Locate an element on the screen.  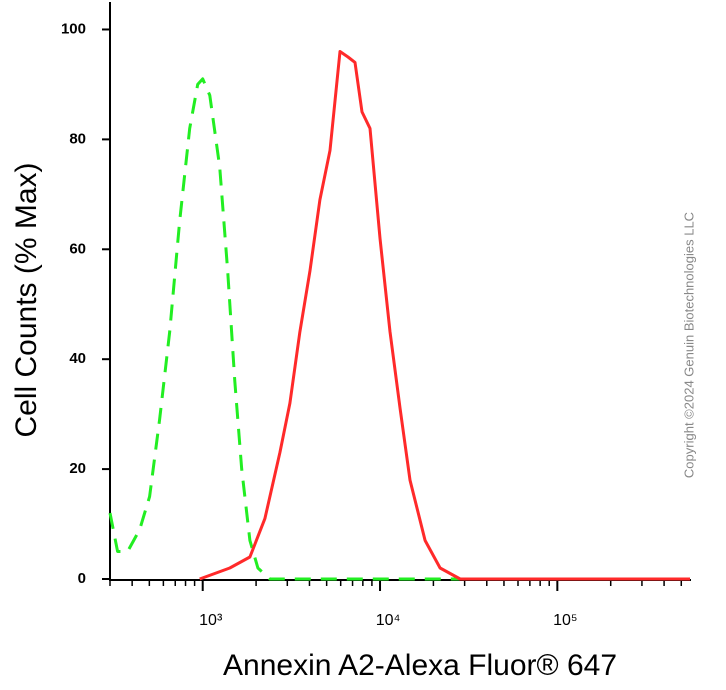
y-tick-label: 100 is located at coordinates (73, 28).